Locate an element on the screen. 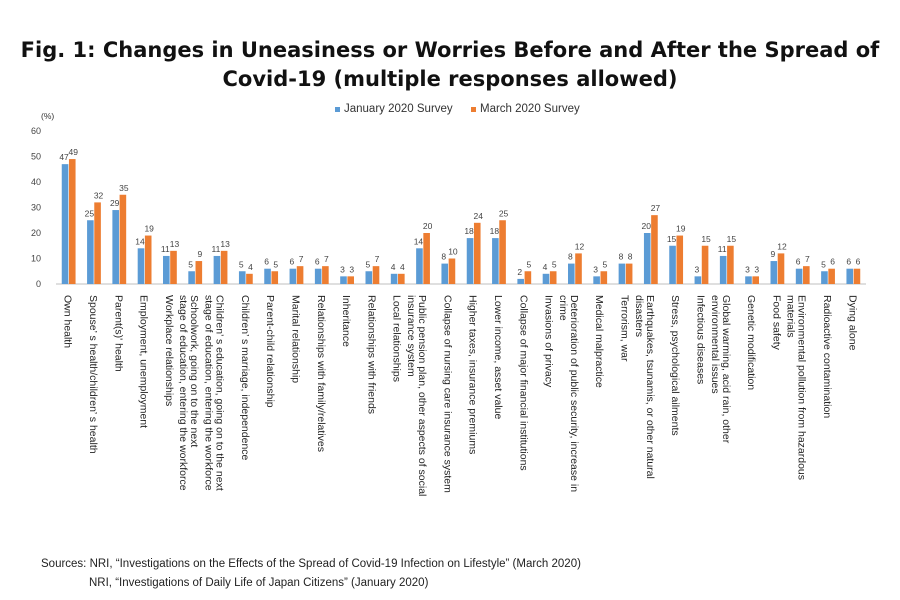 This screenshot has width=900, height=600. y-tick-label: 60 is located at coordinates (36, 131).